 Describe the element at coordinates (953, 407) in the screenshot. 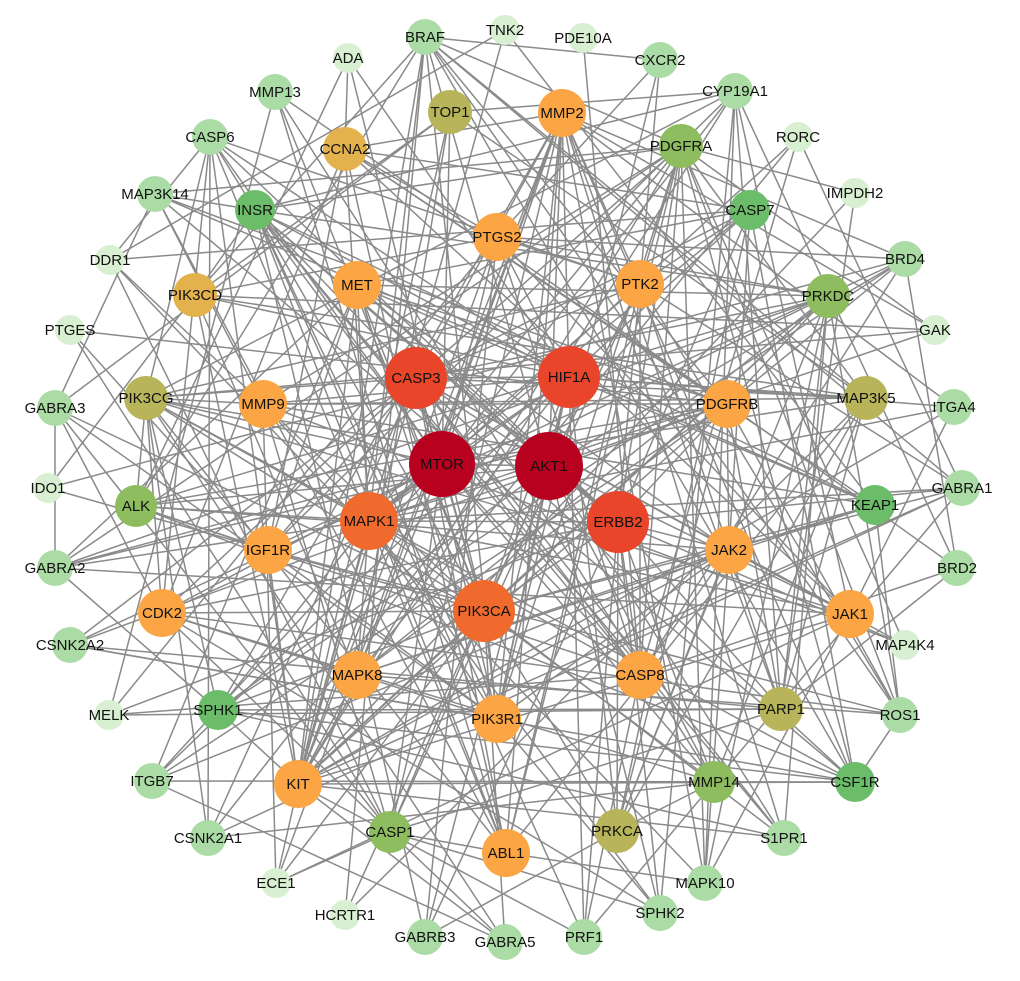

I see `node-label: ITGA4` at that location.